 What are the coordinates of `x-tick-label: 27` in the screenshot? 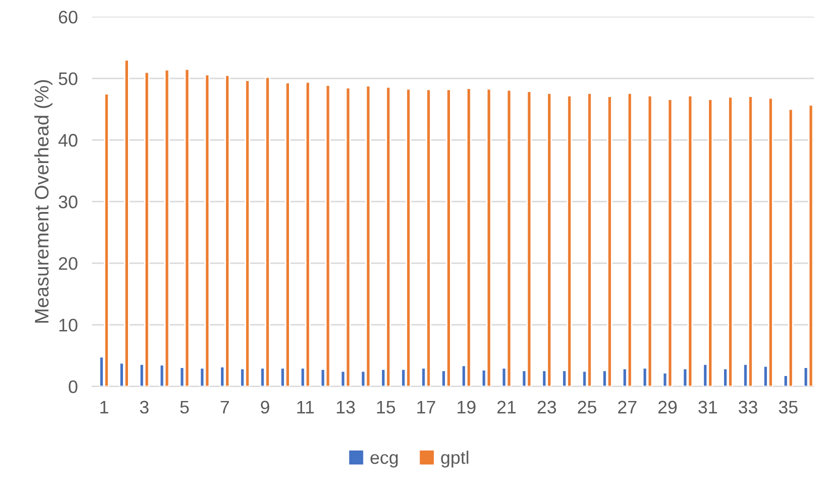 It's located at (627, 407).